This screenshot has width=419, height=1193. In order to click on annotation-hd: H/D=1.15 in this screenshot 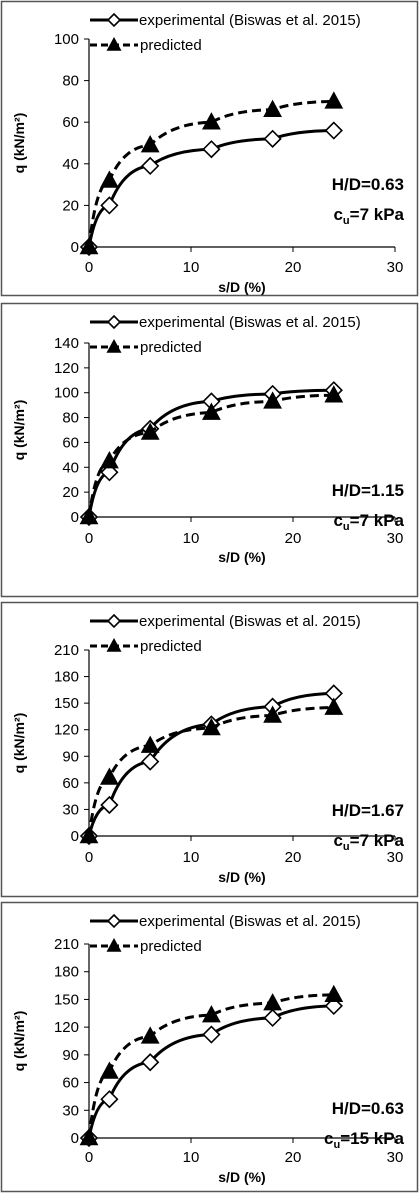, I will do `click(368, 490)`.